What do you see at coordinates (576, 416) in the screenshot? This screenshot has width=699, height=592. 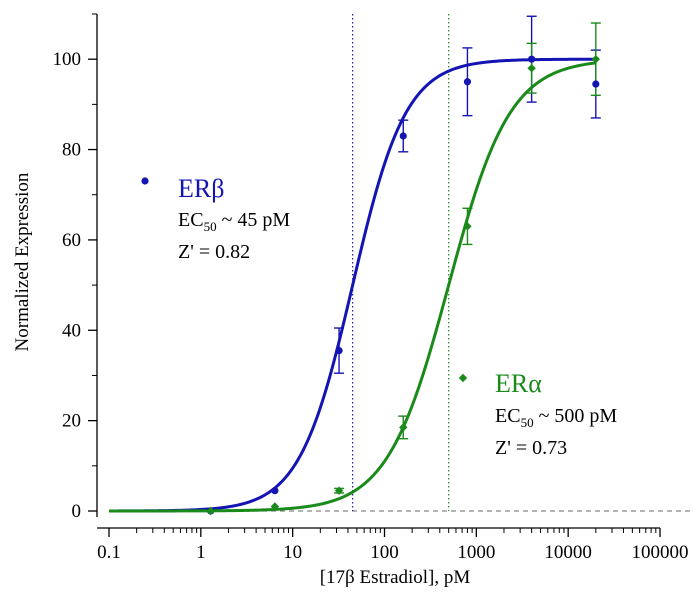 I see `era-ec50-suffix: ~ 500 pM` at bounding box center [576, 416].